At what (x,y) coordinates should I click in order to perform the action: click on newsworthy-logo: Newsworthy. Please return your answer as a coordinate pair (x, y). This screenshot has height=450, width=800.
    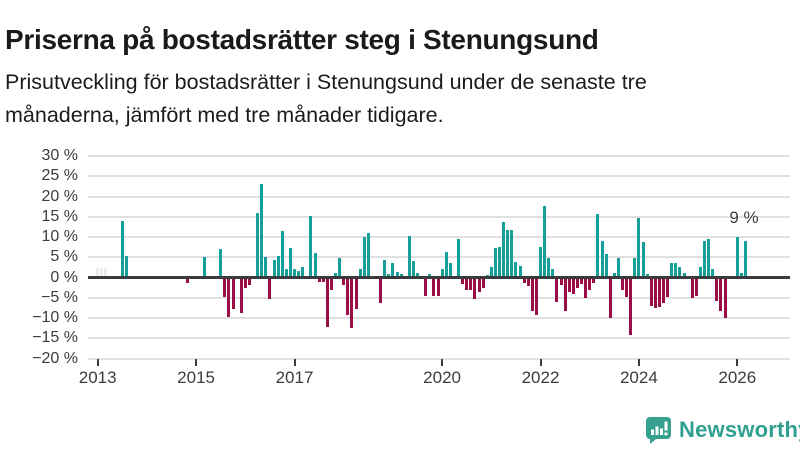
    Looking at the image, I should click on (722, 430).